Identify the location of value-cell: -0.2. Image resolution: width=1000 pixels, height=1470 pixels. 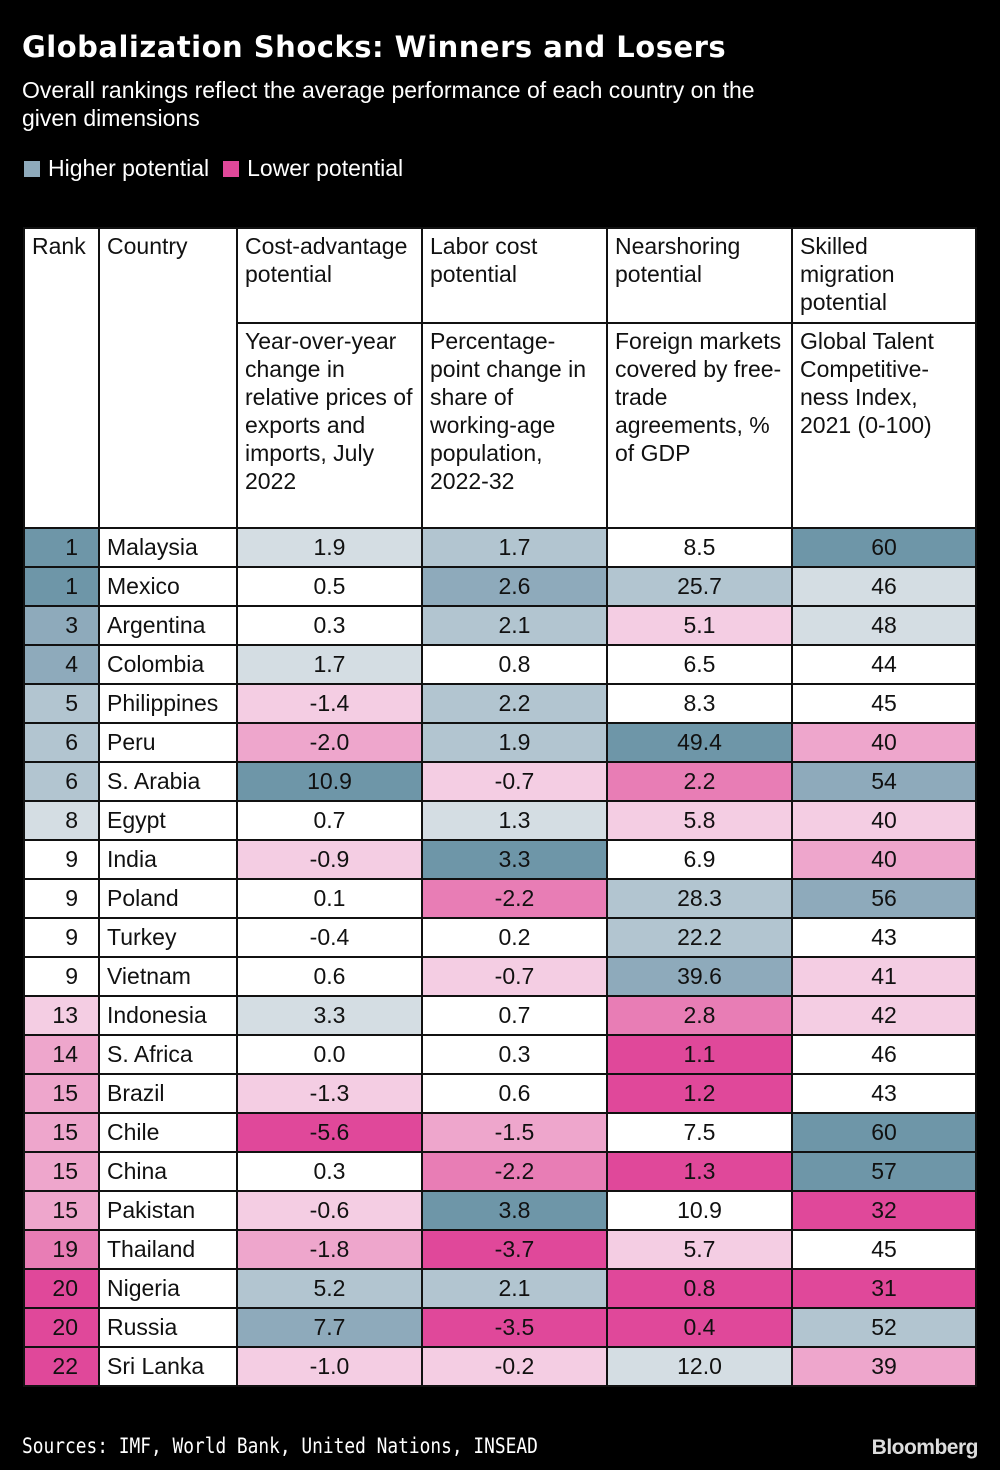
(514, 1366).